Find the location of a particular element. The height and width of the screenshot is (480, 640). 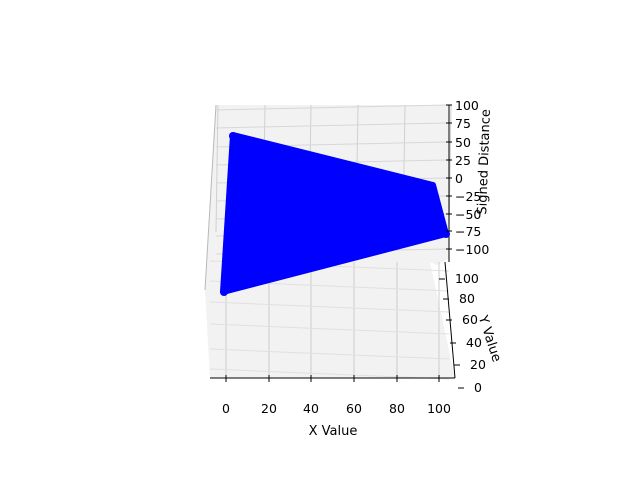

z-tick-label: 100 is located at coordinates (467, 105).